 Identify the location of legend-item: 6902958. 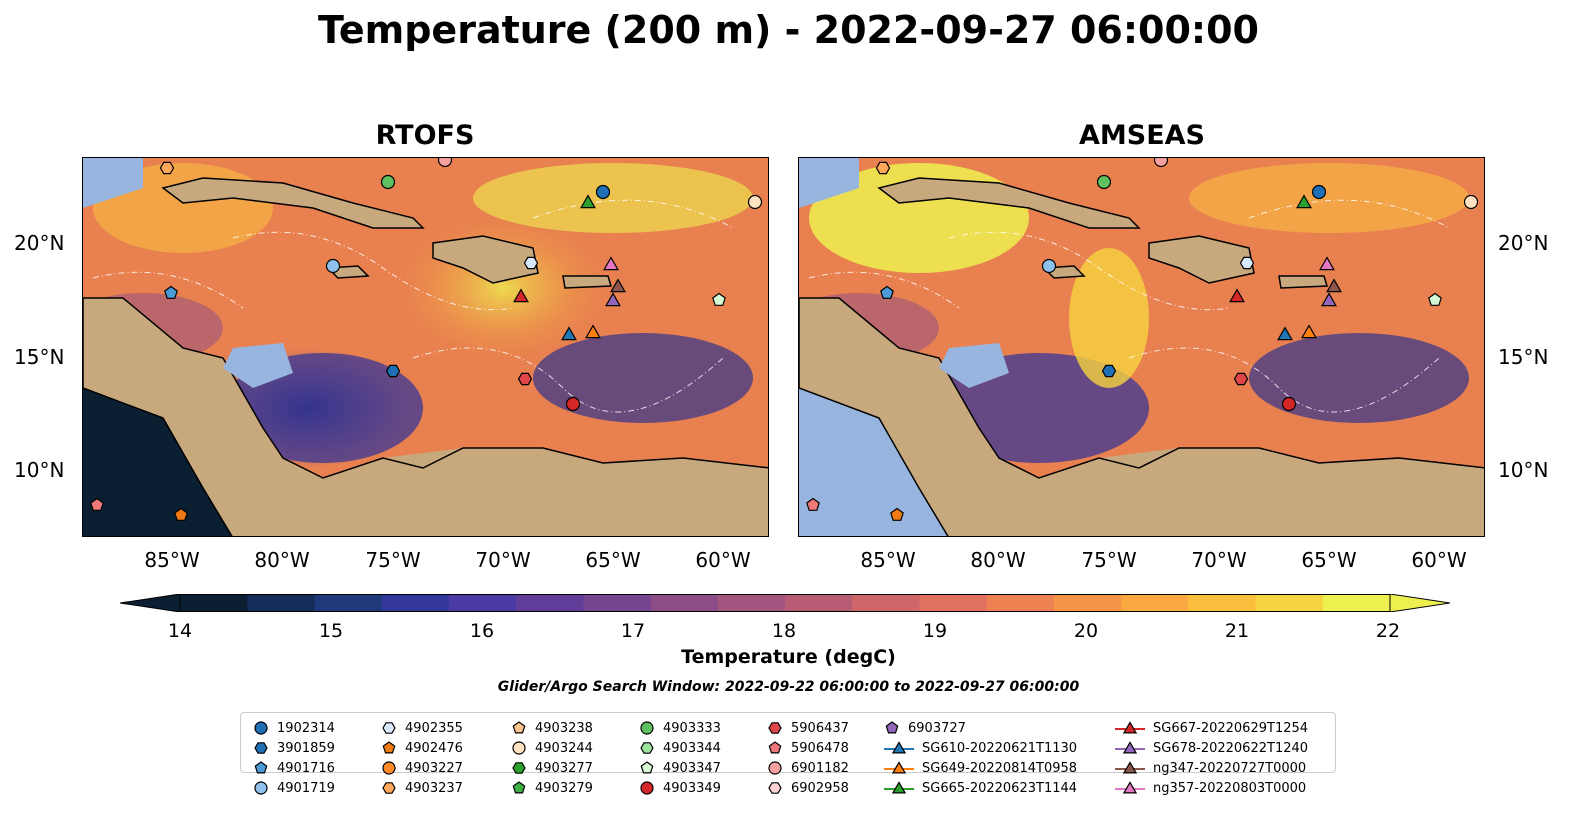
(808, 788).